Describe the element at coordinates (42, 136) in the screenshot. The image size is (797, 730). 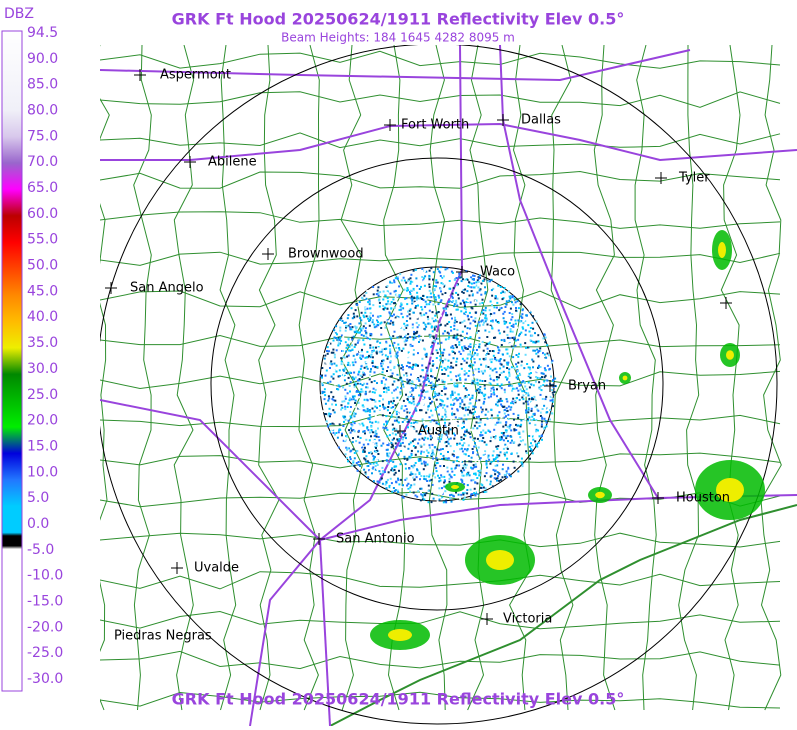
I see `scale-label: 75.0` at that location.